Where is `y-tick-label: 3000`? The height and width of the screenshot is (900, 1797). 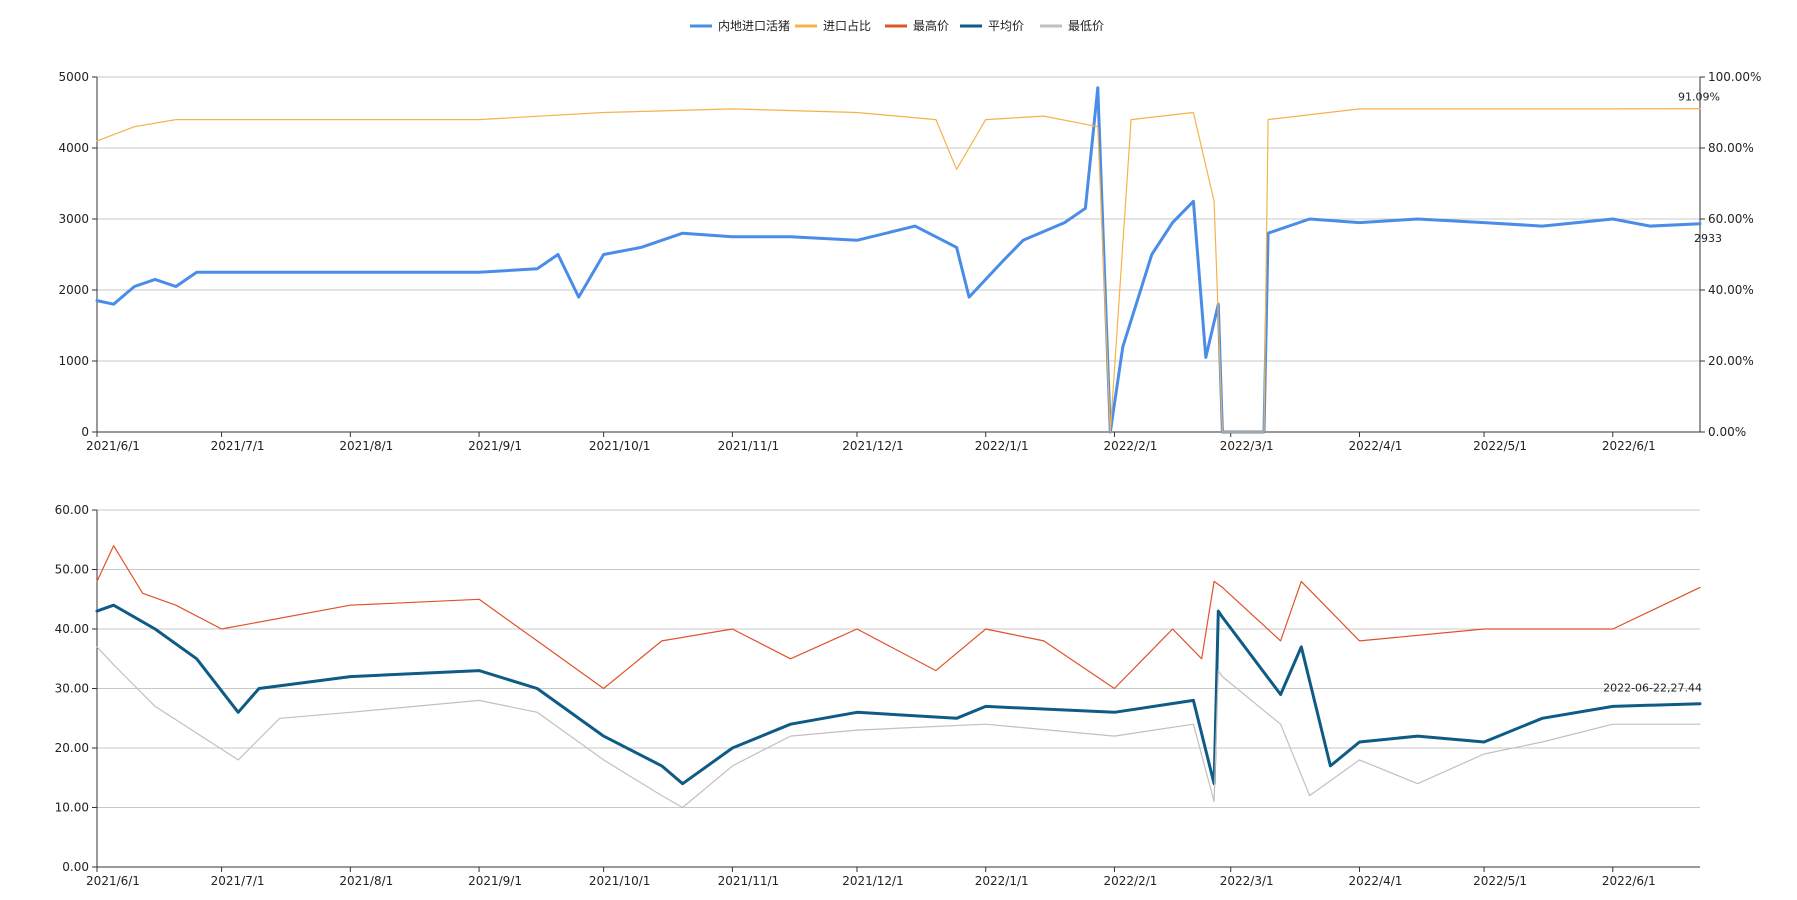
y-tick-label: 3000 is located at coordinates (73, 219).